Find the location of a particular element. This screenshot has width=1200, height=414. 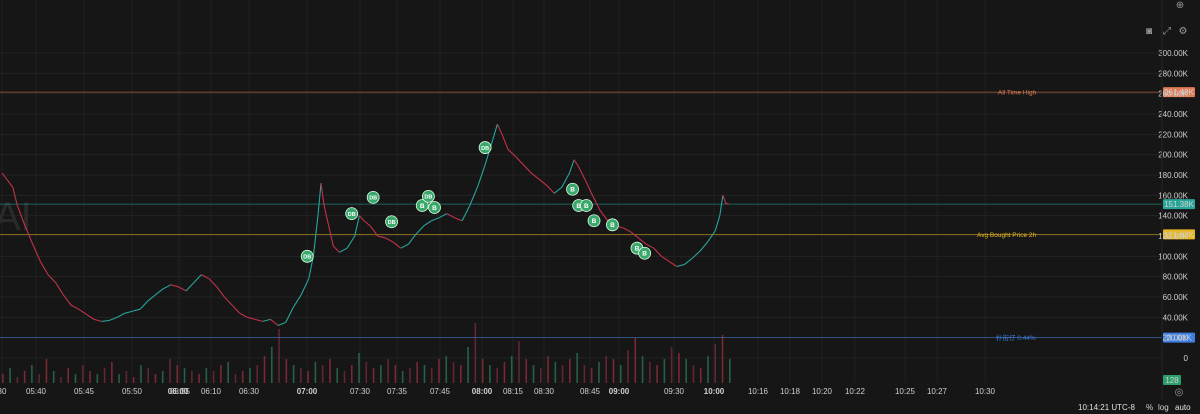

x-tick-label: 10:18 is located at coordinates (790, 391).